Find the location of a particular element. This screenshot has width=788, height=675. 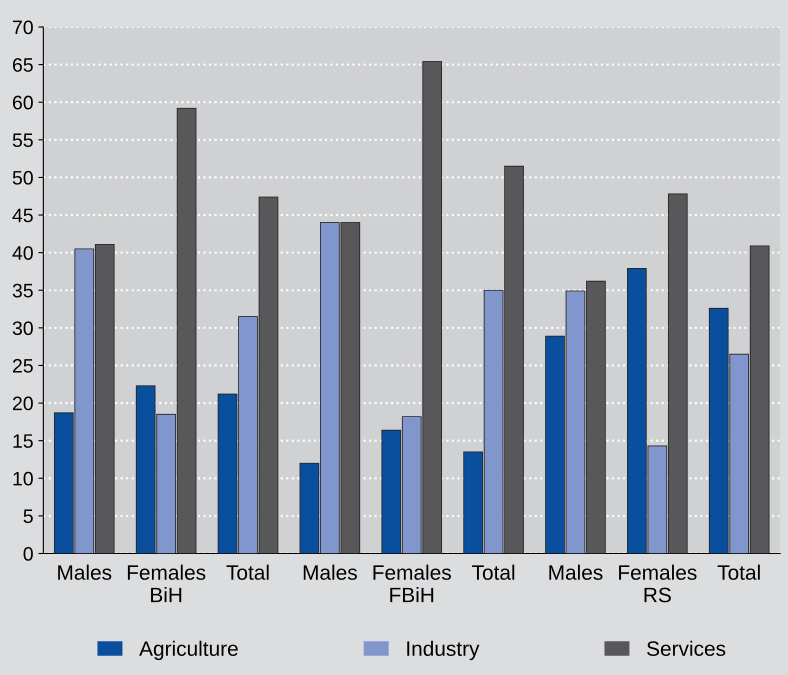

legend-label: Agriculture is located at coordinates (188, 650).